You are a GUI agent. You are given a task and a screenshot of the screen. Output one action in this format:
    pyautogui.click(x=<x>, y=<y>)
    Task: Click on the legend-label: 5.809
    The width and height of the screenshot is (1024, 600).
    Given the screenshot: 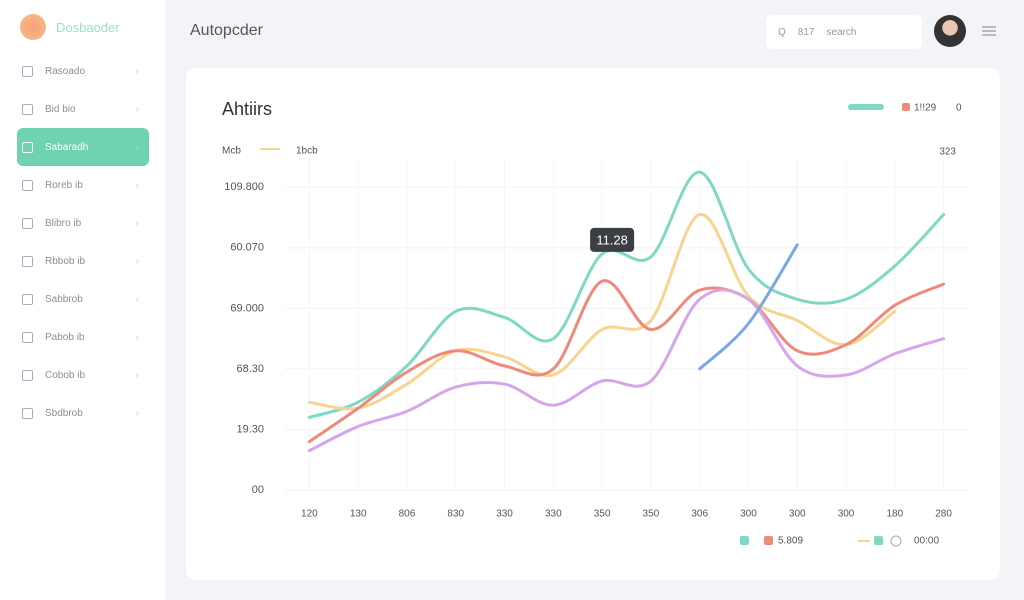 What is the action you would take?
    pyautogui.click(x=790, y=541)
    